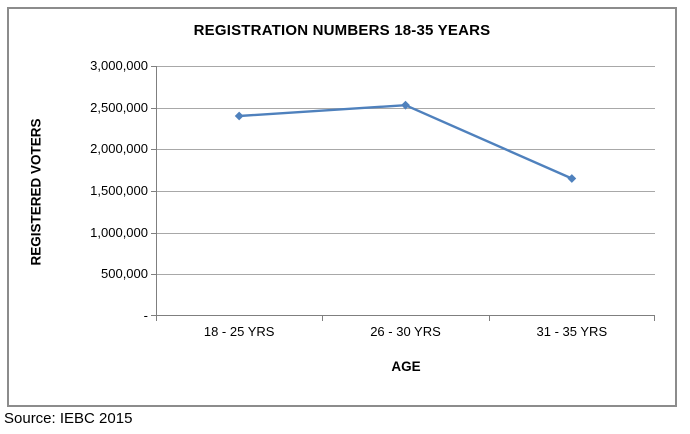 This screenshot has height=434, width=690. I want to click on source-note: Source: IEBC 2015, so click(68, 418).